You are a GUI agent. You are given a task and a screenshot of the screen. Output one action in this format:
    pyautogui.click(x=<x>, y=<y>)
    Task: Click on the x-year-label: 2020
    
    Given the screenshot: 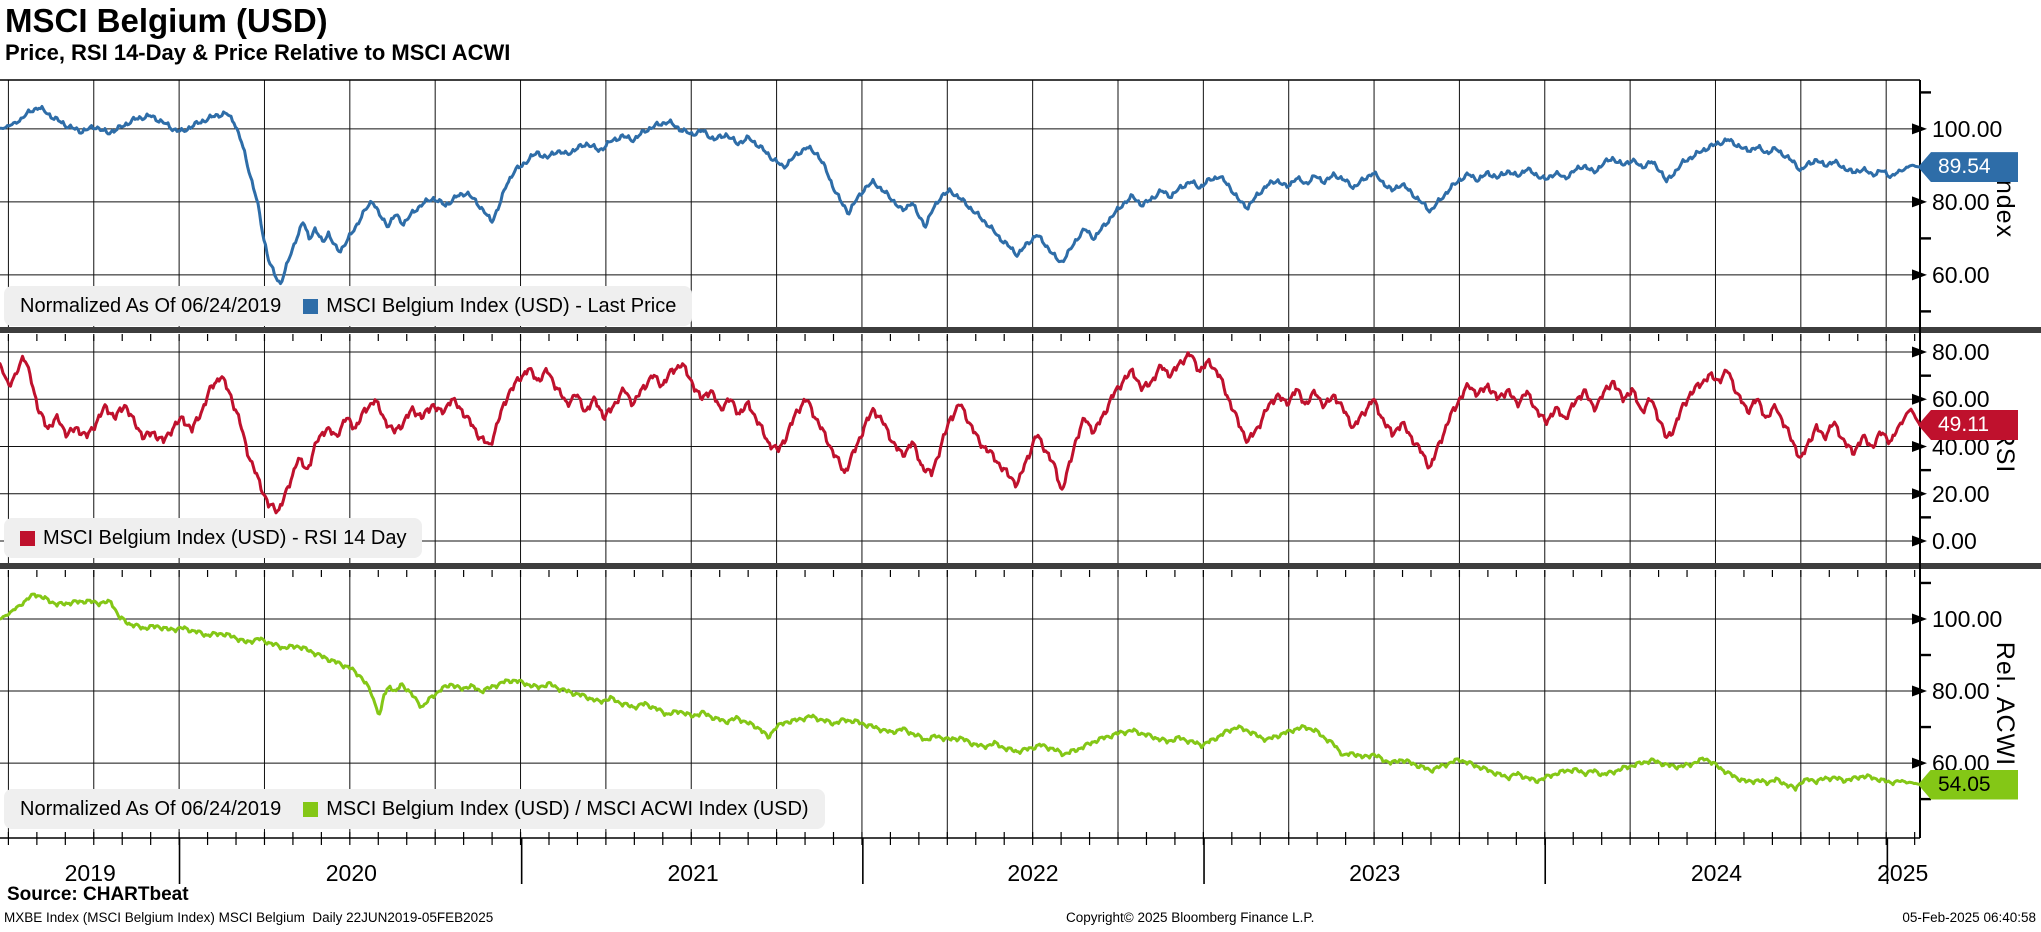 What is the action you would take?
    pyautogui.click(x=351, y=873)
    